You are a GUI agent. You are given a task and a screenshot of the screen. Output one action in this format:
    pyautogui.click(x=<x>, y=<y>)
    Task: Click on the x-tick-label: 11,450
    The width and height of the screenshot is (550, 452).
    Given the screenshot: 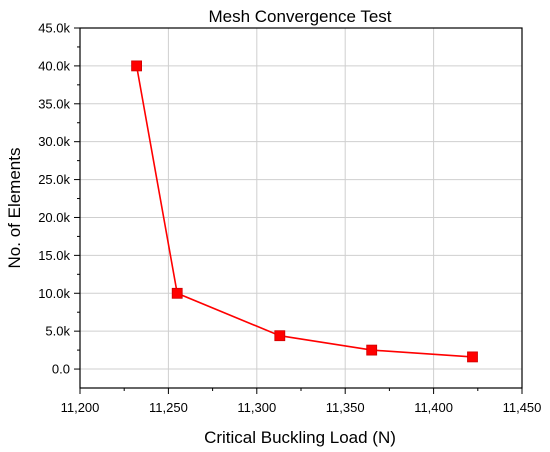 What is the action you would take?
    pyautogui.click(x=522, y=407)
    